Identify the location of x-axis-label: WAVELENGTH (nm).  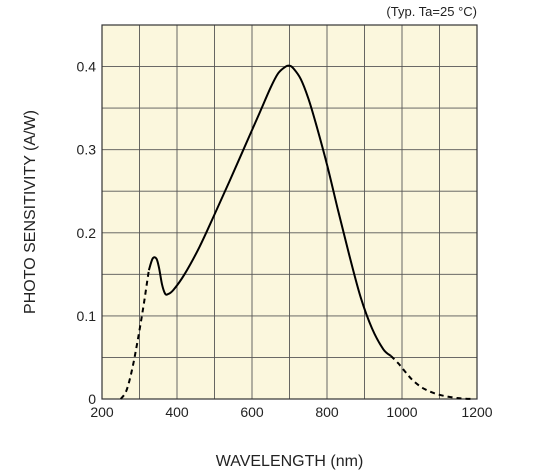
(290, 461).